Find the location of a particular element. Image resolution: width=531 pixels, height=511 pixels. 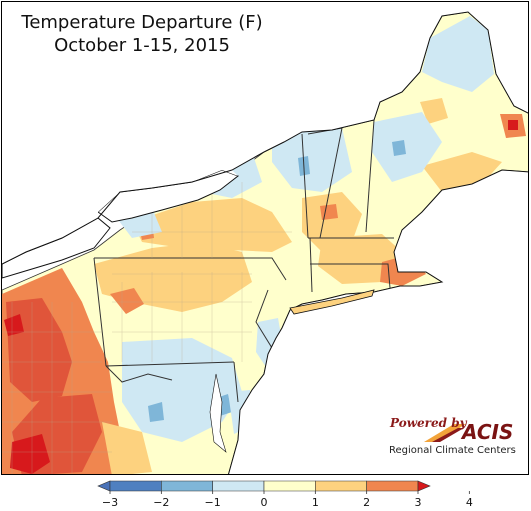

warm-area-maine-north is located at coordinates (434, 111).